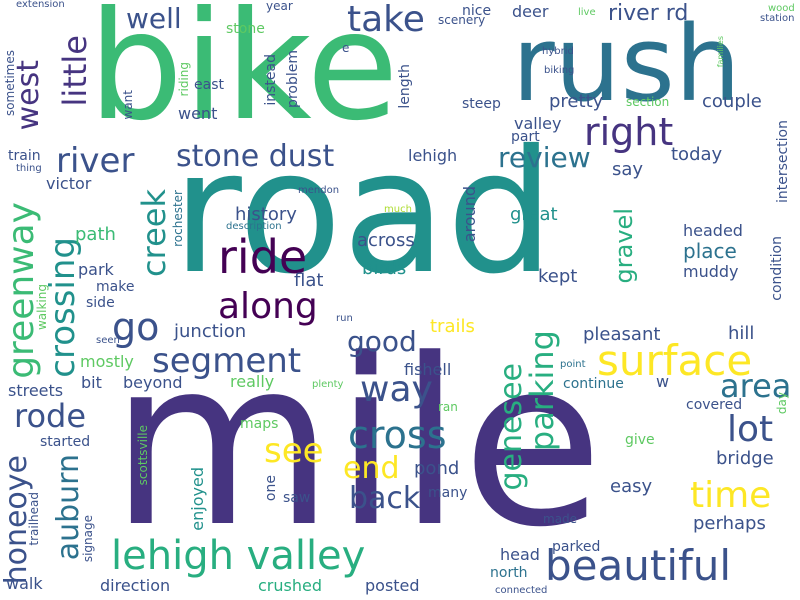  Describe the element at coordinates (154, 18) in the screenshot. I see `word: well` at that location.